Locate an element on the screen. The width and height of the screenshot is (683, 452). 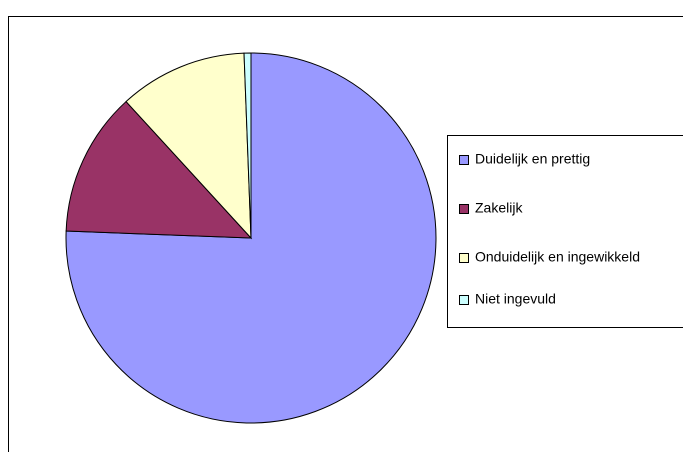
legend-label: Duidelijk en prettig is located at coordinates (532, 159).